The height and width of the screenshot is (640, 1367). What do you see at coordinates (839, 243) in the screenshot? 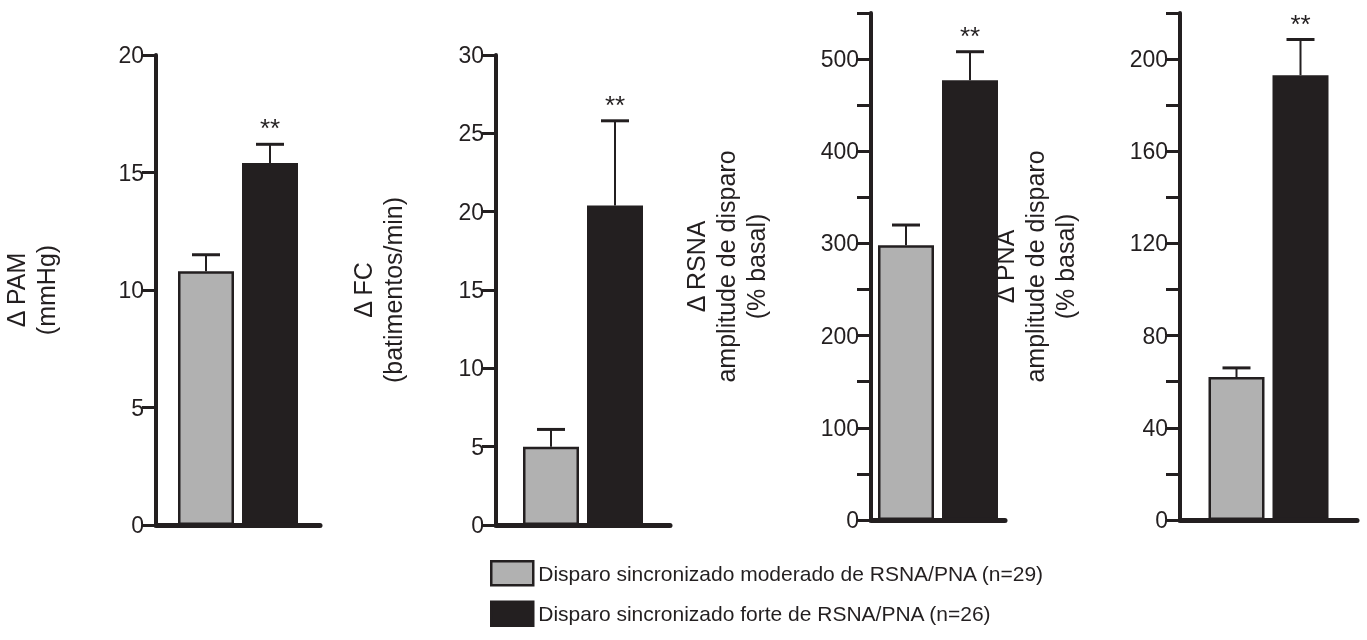
I see `y-tick-label: 300` at bounding box center [839, 243].